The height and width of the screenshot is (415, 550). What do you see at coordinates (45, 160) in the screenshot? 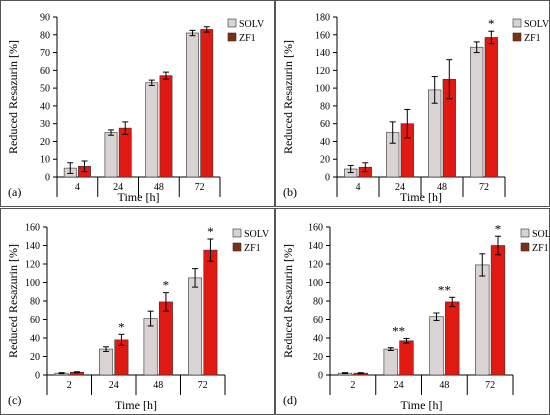
I see `y-tick-label: 10` at bounding box center [45, 160].